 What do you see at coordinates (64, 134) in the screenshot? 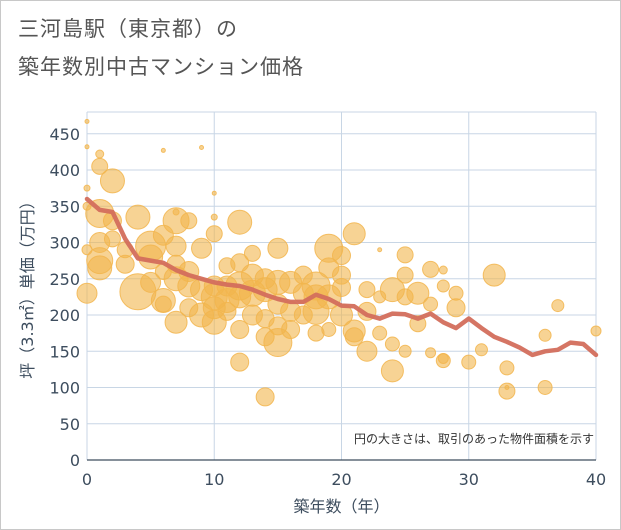
I see `y-tick-label: 450` at bounding box center [64, 134].